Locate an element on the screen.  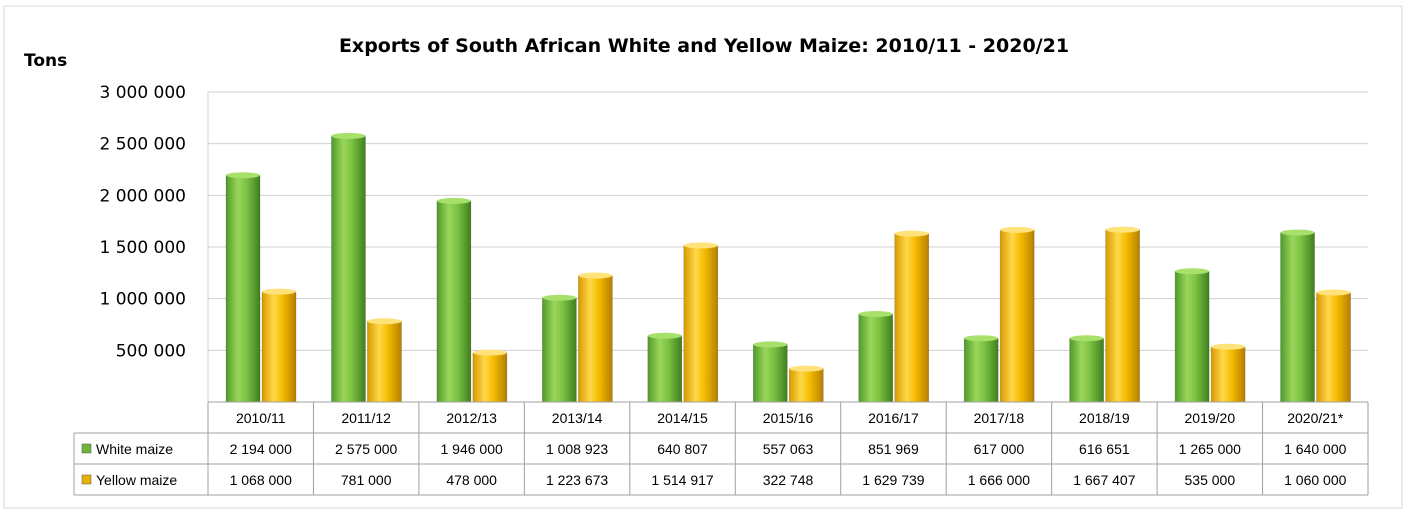
data-label: 1 265 000 is located at coordinates (1210, 449).